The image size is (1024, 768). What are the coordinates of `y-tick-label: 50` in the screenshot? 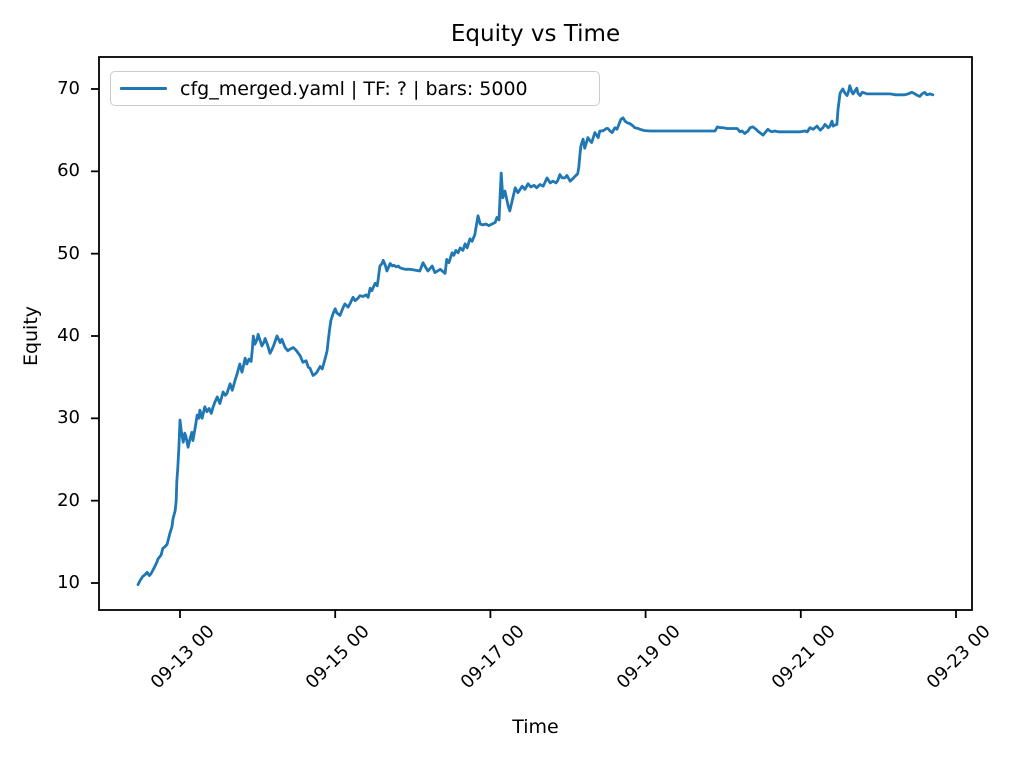 It's located at (68, 253).